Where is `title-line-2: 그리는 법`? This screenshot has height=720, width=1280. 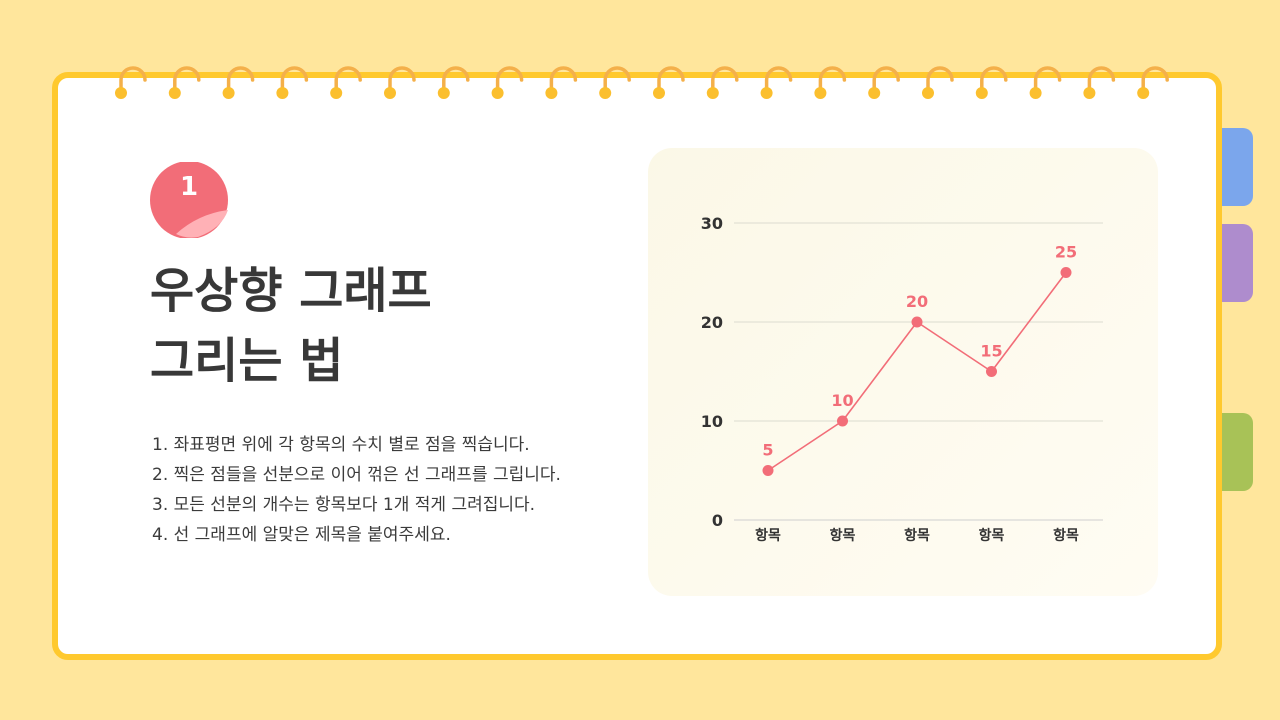 title-line-2: 그리는 법 is located at coordinates (247, 361).